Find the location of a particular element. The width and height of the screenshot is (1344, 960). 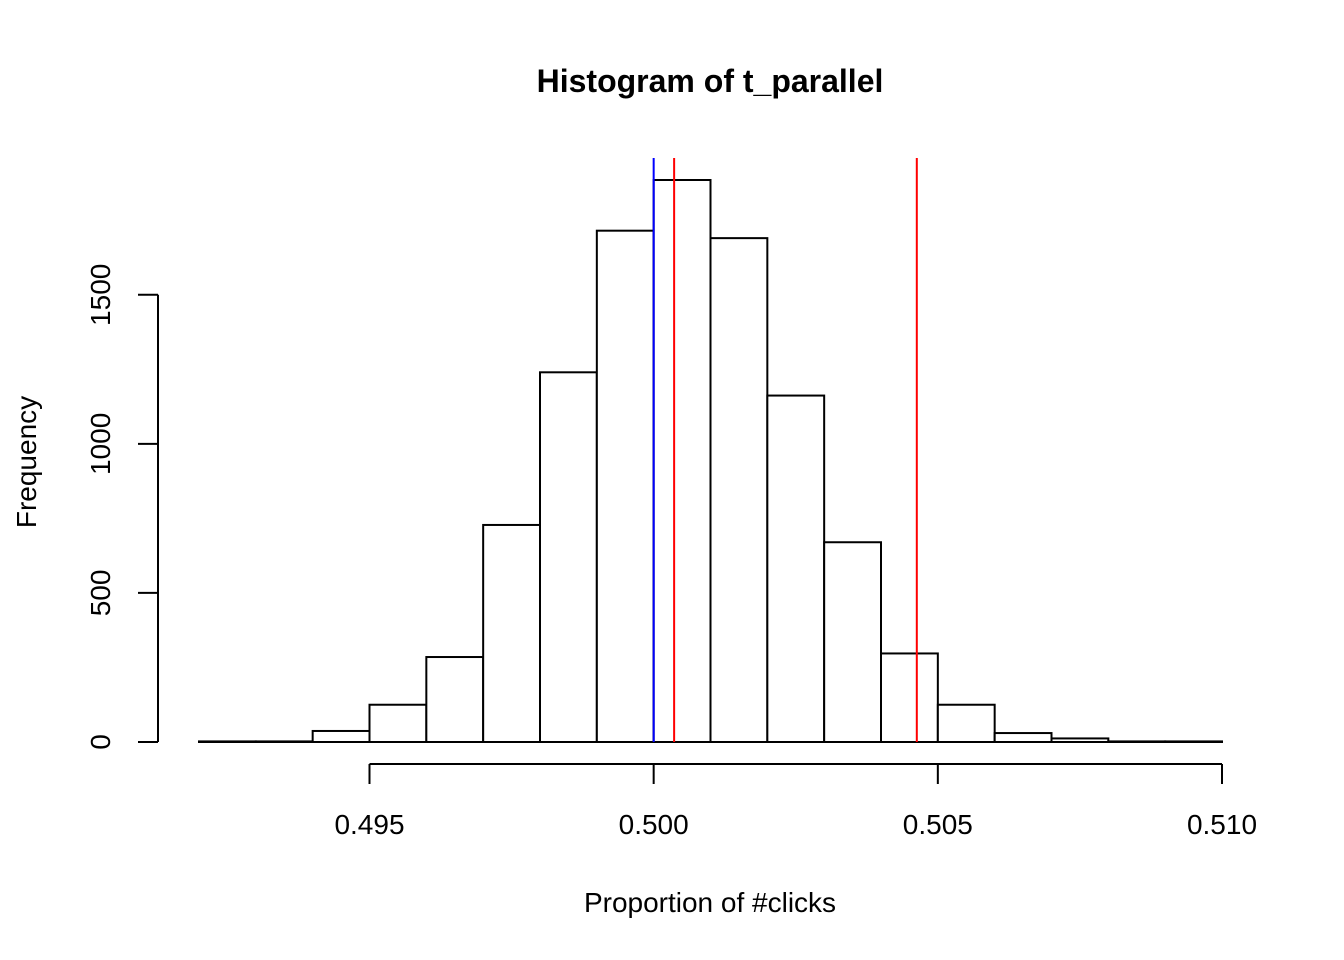

y-tick-label: 0 is located at coordinates (100, 742).